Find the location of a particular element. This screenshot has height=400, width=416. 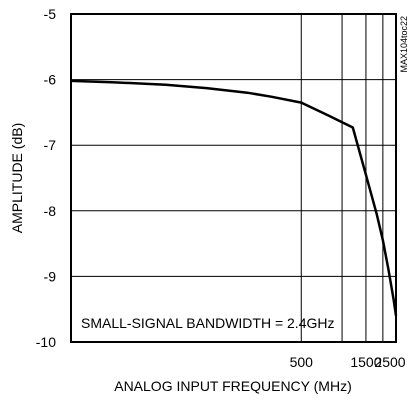

y-axis-title: AMPLITUDE (dB) is located at coordinates (17, 178).